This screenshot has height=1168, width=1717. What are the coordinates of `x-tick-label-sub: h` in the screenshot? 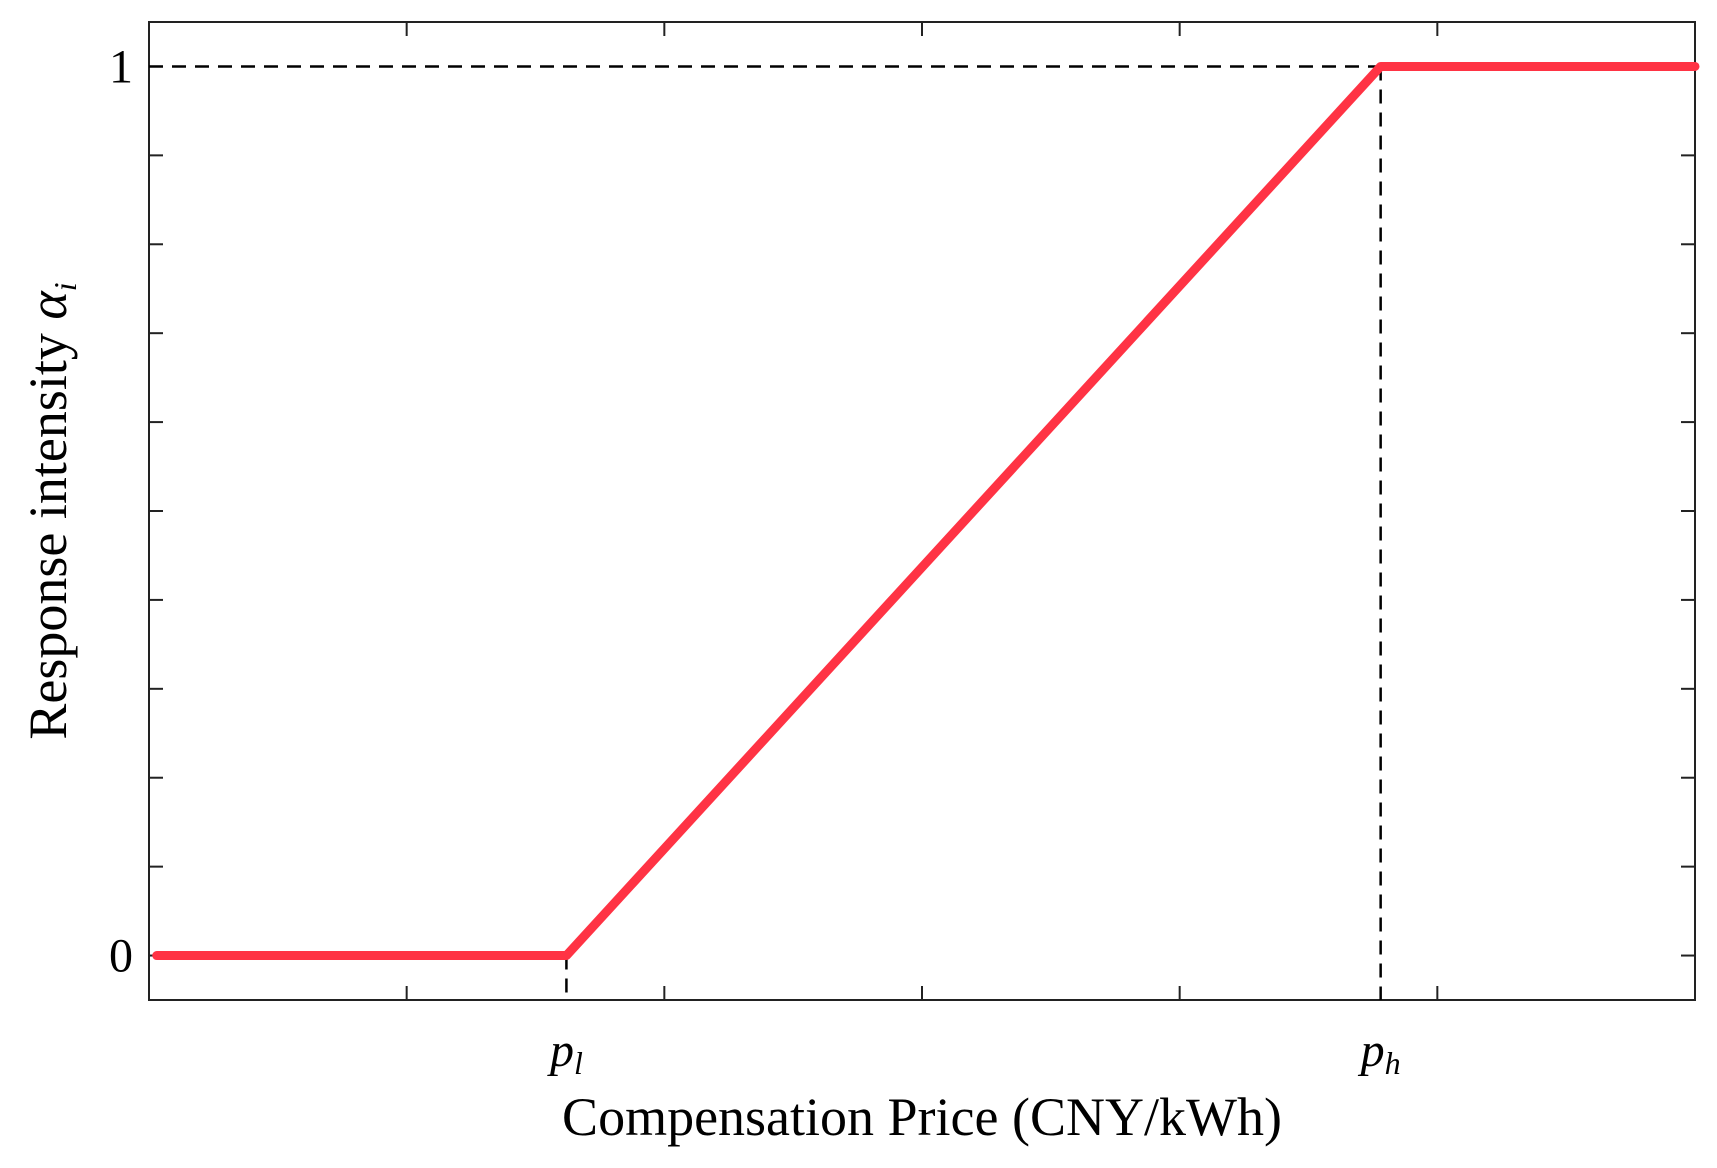 It's located at (1393, 1063).